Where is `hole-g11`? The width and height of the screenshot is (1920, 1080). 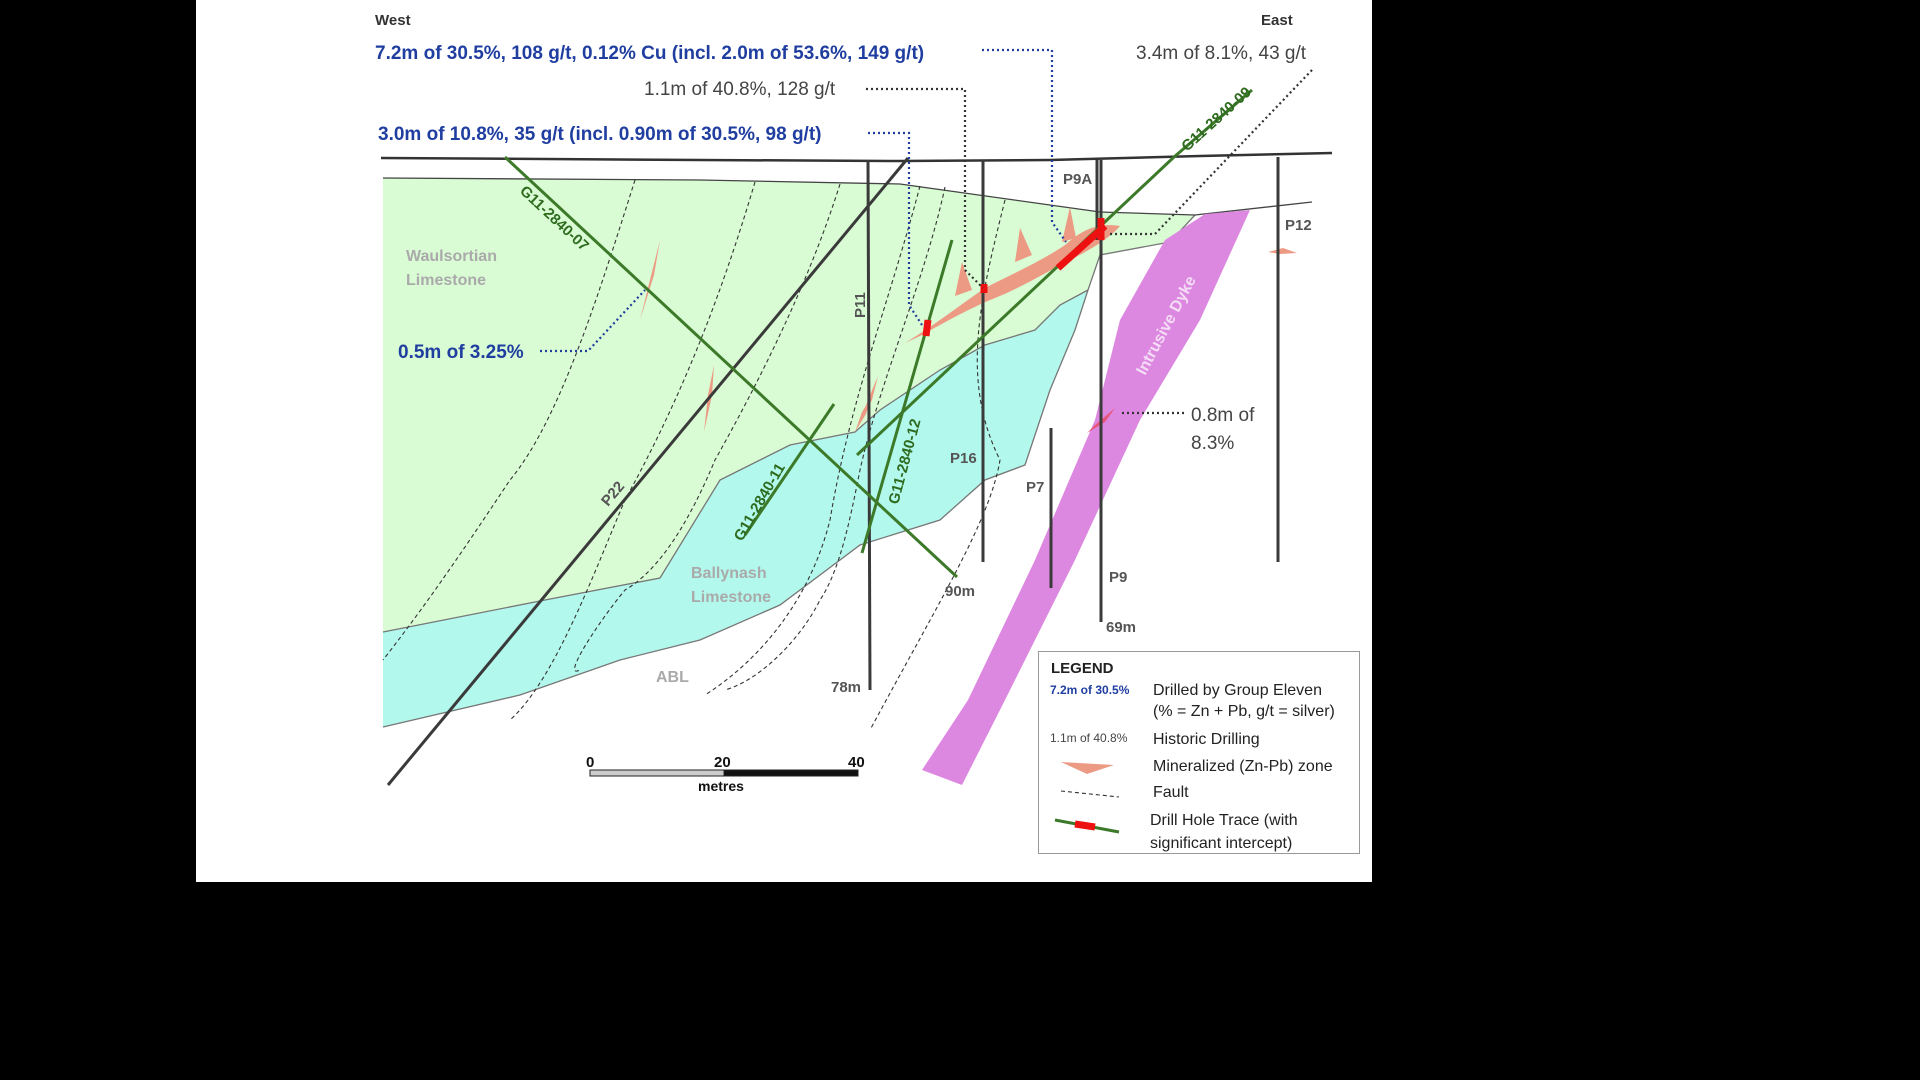 hole-g11 is located at coordinates (789, 469).